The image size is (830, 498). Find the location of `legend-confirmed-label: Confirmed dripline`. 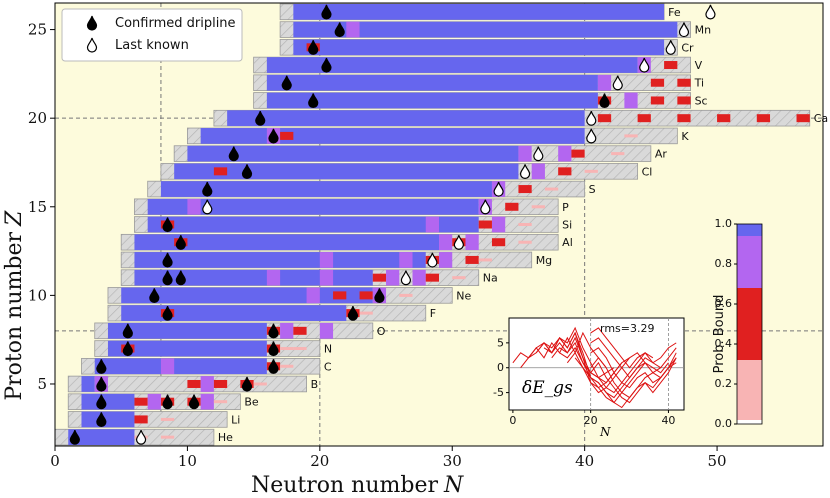

legend-confirmed-label: Confirmed dripline is located at coordinates (175, 23).